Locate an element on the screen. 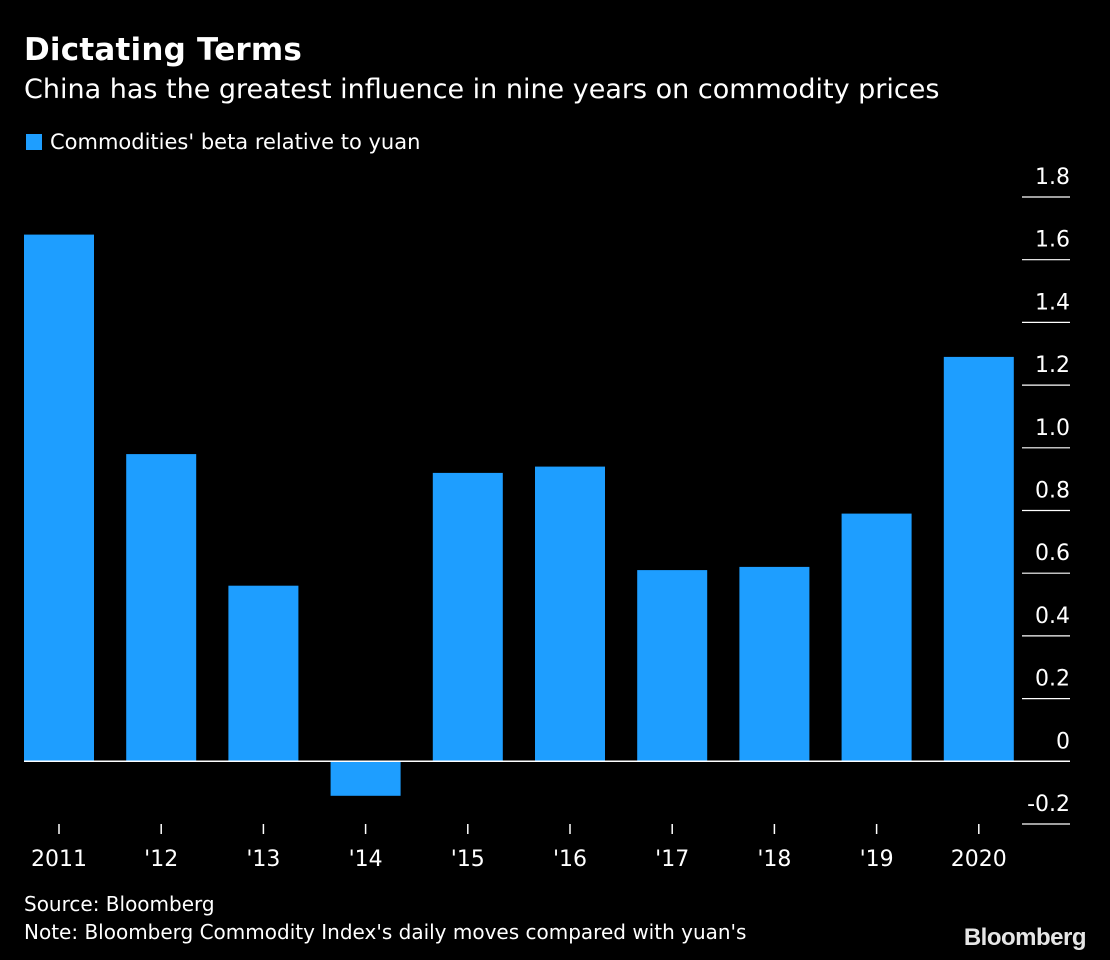  bloomberg-logo: Bloomberg is located at coordinates (1025, 937).